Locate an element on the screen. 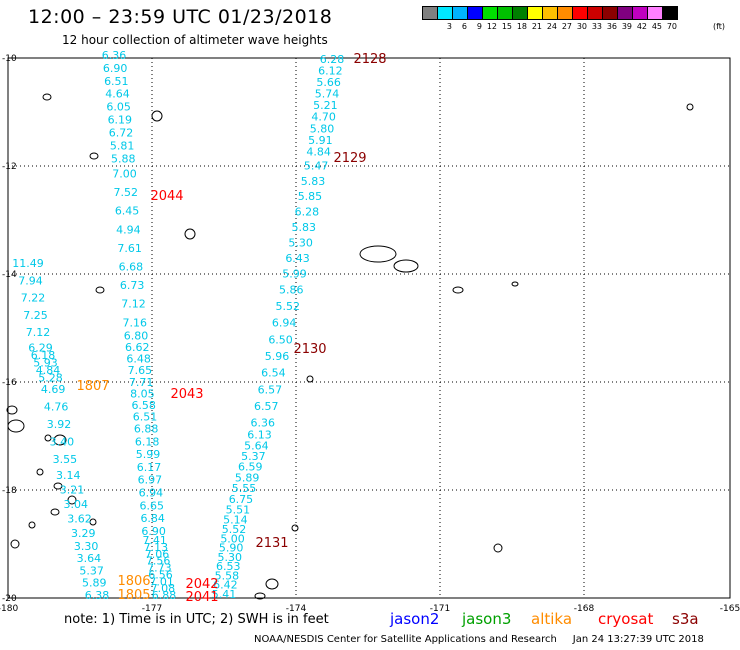 This screenshot has height=650, width=740. swh-value: 5.37 is located at coordinates (253, 456).